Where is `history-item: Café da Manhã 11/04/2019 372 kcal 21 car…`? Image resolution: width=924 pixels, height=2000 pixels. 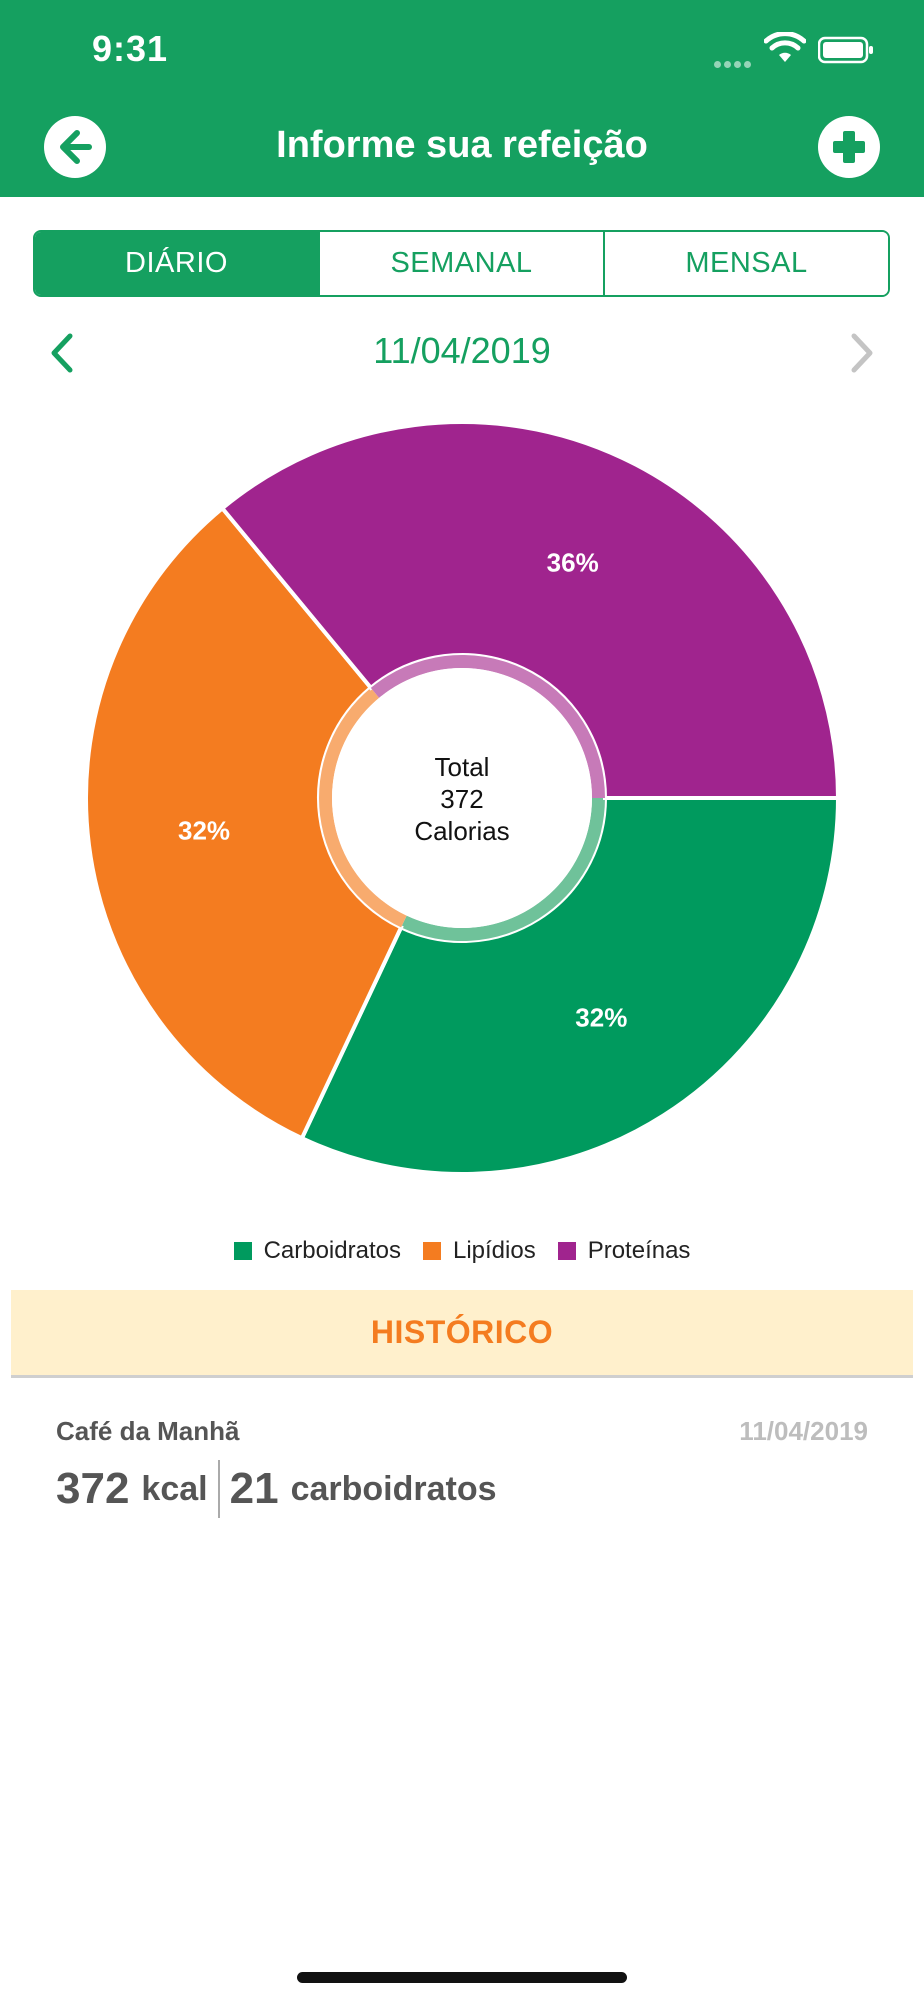 history-item: Café da Manhã 11/04/2019 372 kcal 21 car… is located at coordinates (462, 1465).